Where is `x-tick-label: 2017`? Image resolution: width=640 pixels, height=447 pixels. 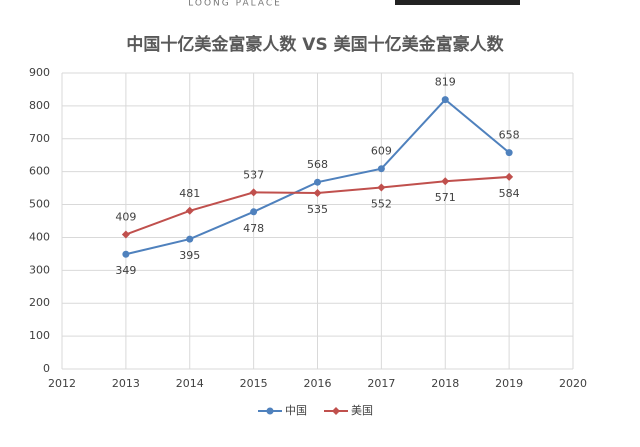
x-tick-label: 2017 is located at coordinates (381, 383).